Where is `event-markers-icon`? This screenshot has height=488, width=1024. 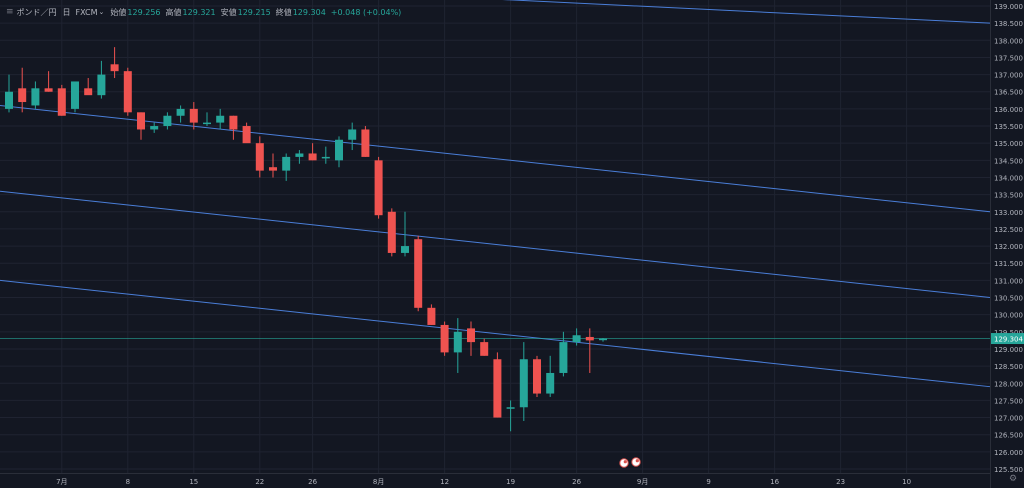 event-markers-icon is located at coordinates (630, 462).